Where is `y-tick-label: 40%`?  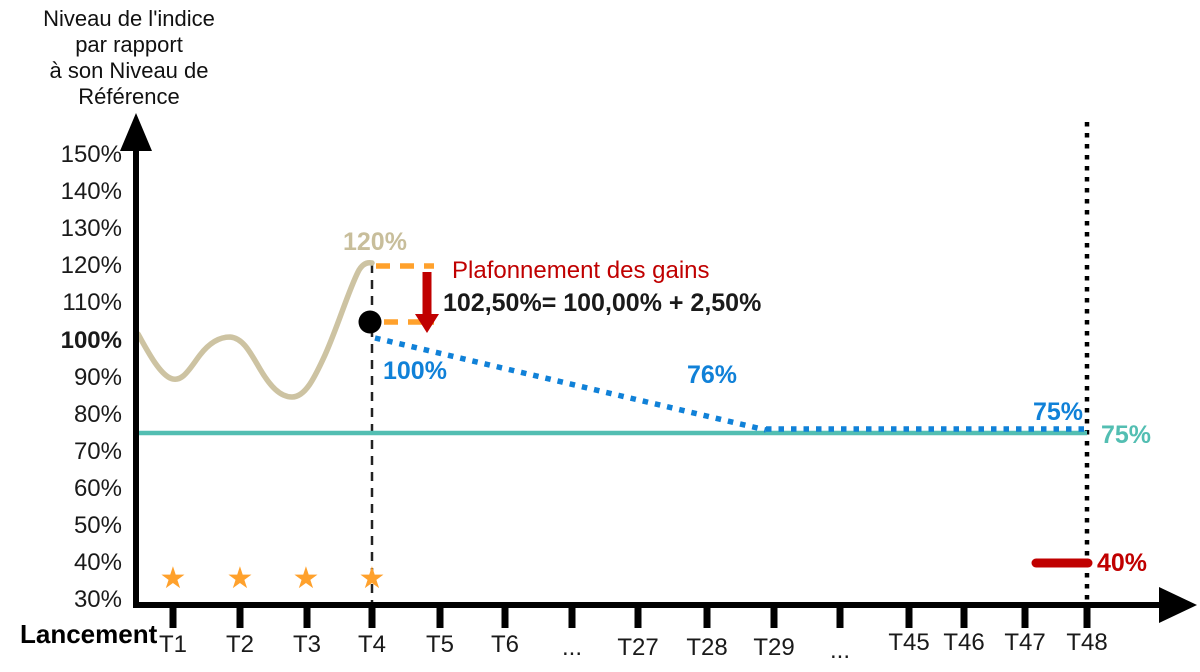
y-tick-label: 40% is located at coordinates (97, 562).